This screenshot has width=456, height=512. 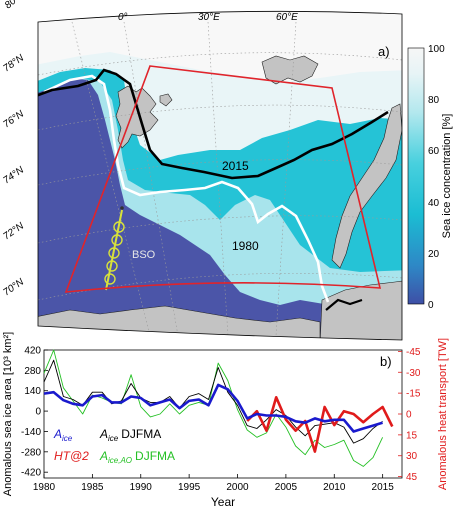 I want to click on colorbar-tick-0: 0, so click(x=431, y=305).